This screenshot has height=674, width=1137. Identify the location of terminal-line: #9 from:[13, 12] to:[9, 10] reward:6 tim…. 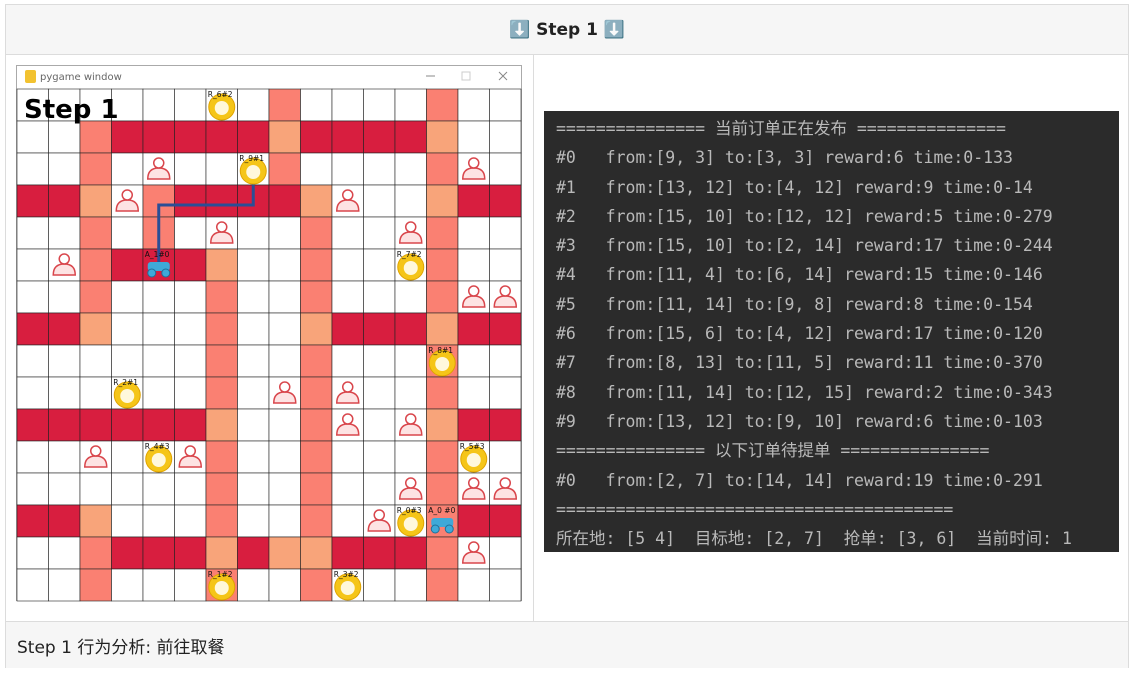
(799, 421).